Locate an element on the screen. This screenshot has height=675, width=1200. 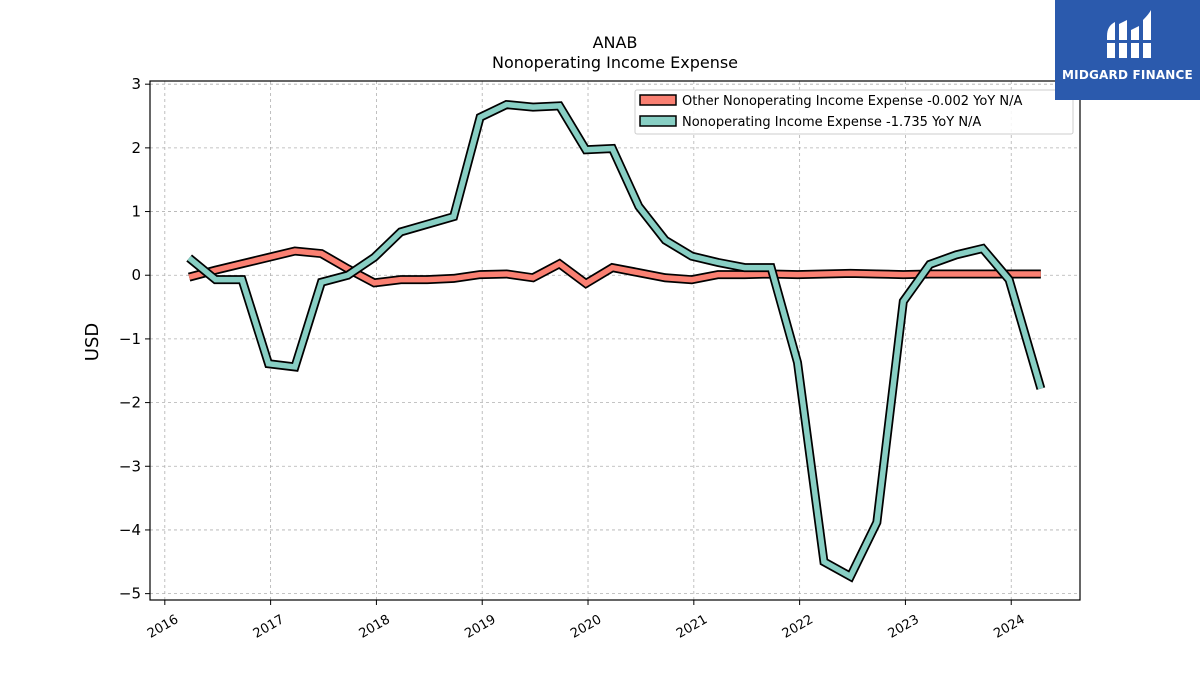
legend-box is located at coordinates (854, 112).